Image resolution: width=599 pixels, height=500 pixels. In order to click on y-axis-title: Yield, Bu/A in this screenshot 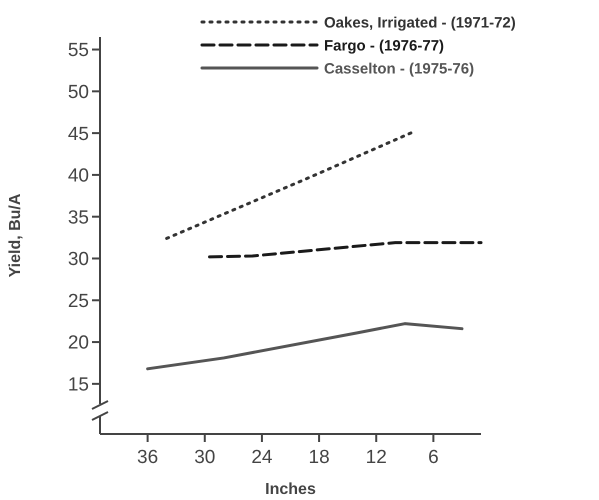, I will do `click(15, 235)`.